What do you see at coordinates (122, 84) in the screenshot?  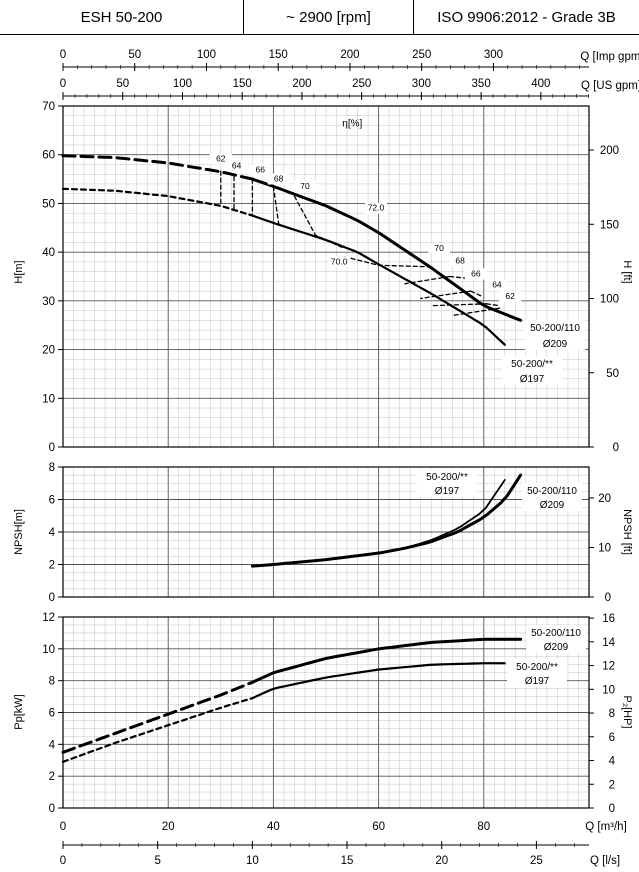 I see `us-gpm-tick-label: 50` at bounding box center [122, 84].